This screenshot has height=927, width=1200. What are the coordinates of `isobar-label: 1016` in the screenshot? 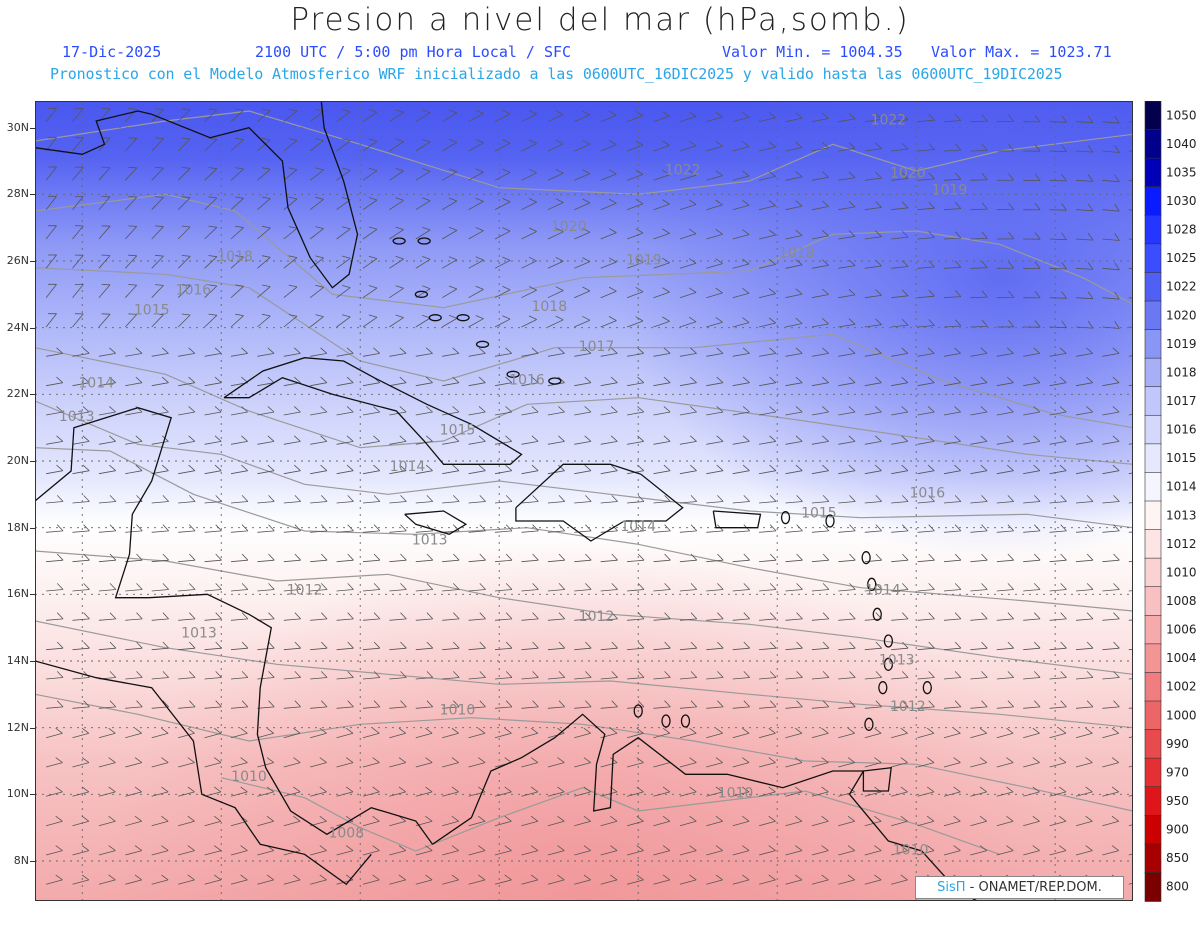 It's located at (527, 380).